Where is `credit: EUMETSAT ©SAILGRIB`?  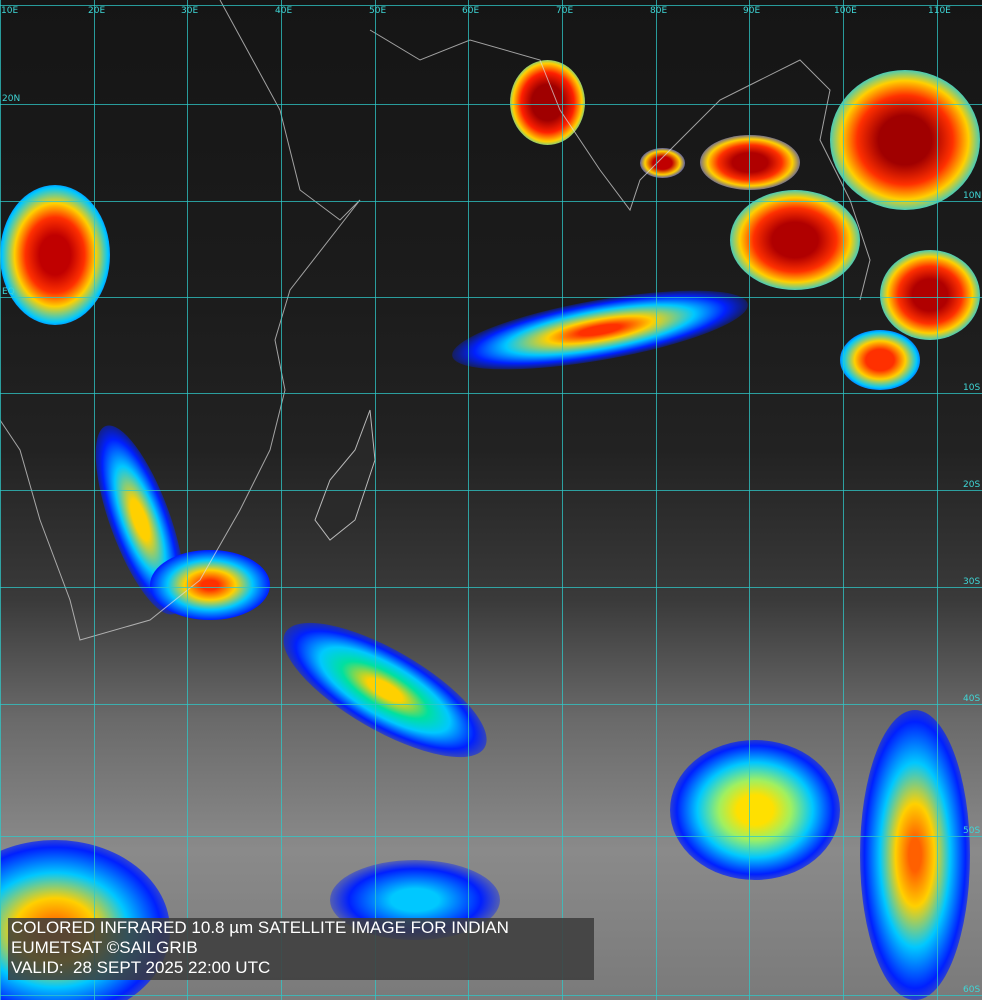
credit: EUMETSAT ©SAILGRIB is located at coordinates (104, 947).